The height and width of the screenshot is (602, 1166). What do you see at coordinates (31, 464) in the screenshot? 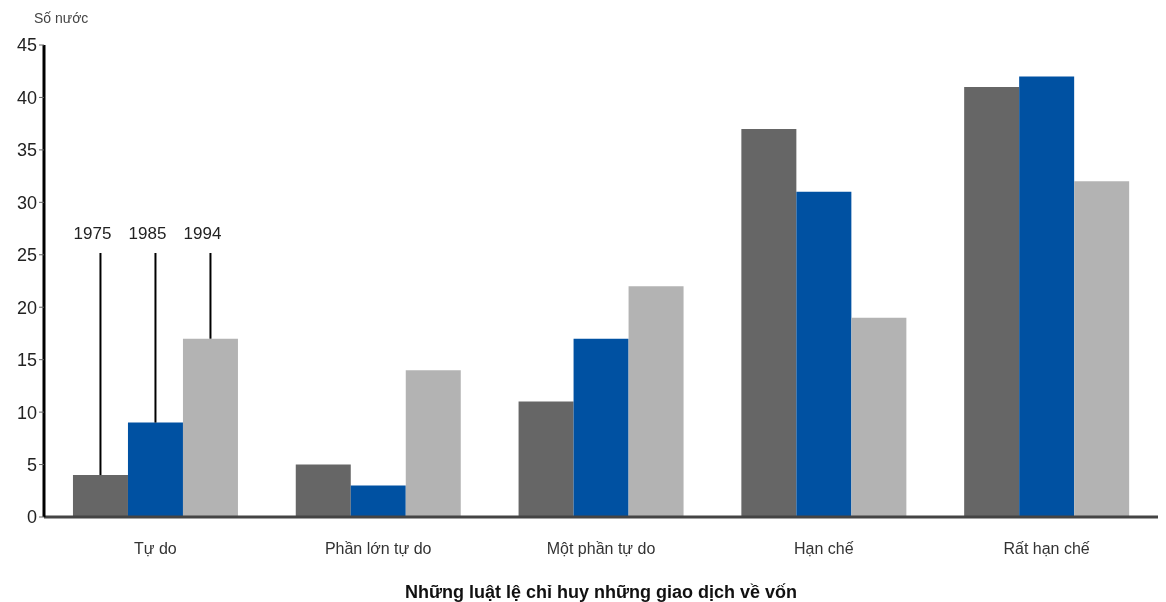
I see `y-tick-label: 5` at bounding box center [31, 464].